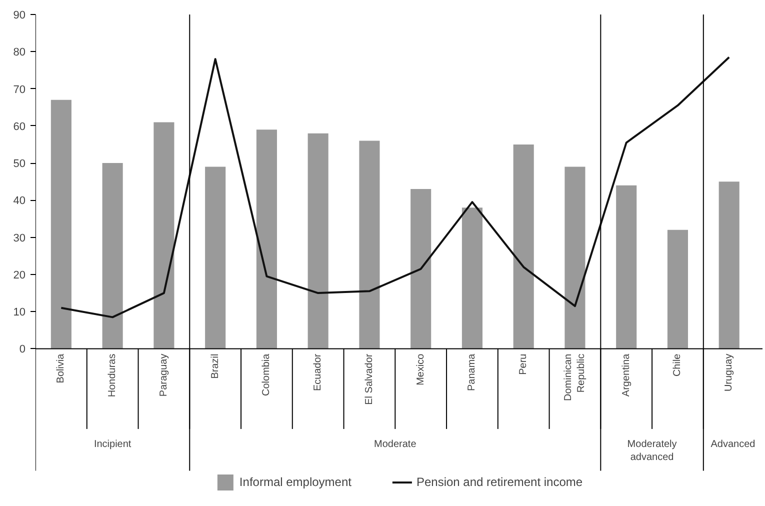 This screenshot has height=506, width=765. What do you see at coordinates (19, 312) in the screenshot?
I see `y-tick-label: 10` at bounding box center [19, 312].